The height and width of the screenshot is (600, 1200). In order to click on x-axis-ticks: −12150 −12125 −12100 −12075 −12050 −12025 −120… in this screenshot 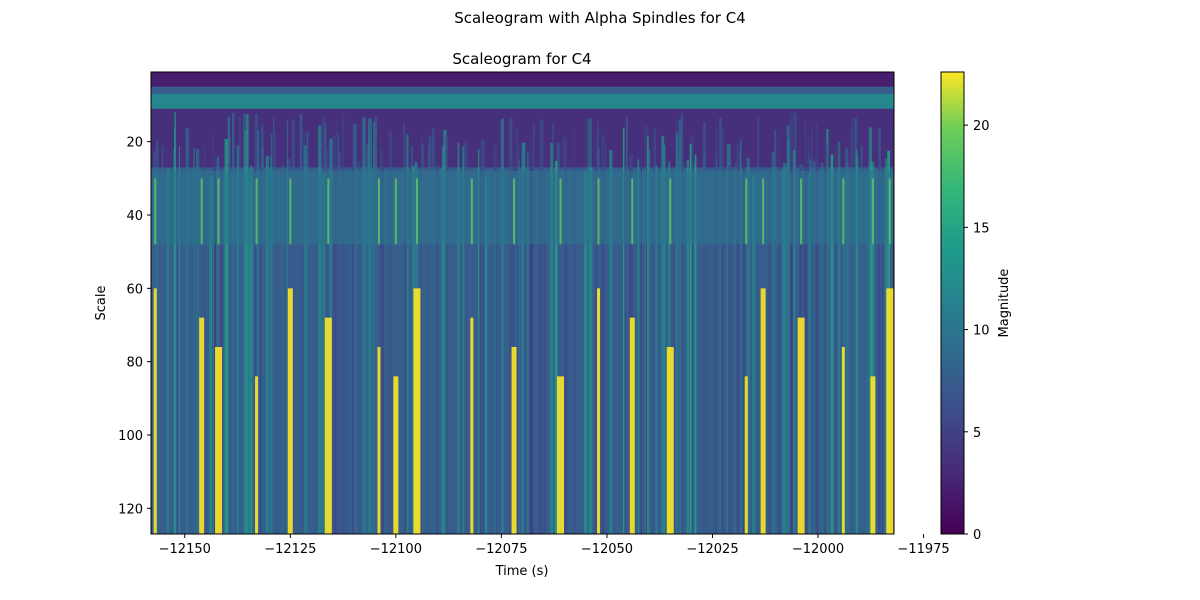, I will do `click(554, 545)`.